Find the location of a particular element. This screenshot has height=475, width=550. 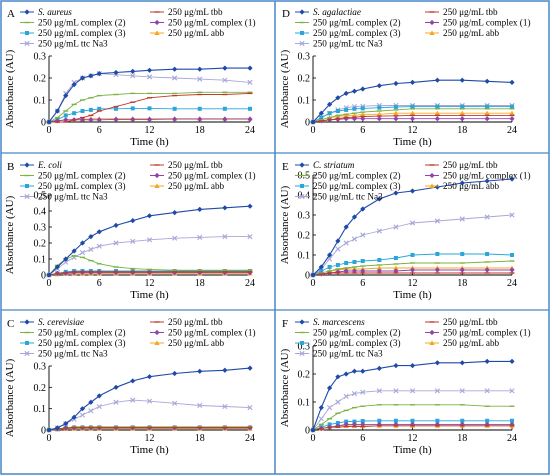

legend-entry-tbb: 250 μg/mL tbb is located at coordinates (461, 165).